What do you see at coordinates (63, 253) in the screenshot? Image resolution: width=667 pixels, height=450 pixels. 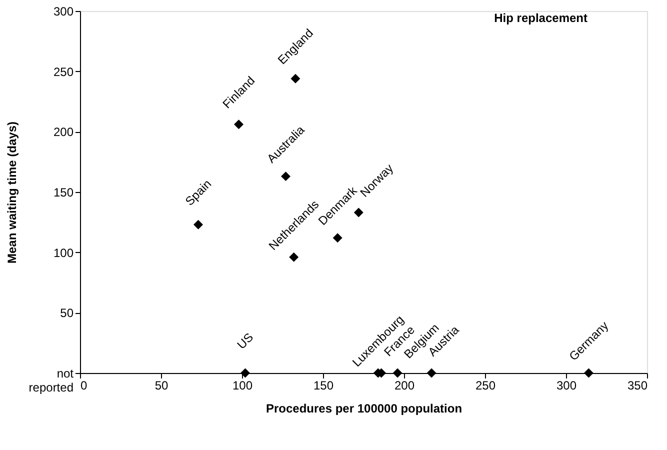 I see `y-tick-label: 100` at bounding box center [63, 253].